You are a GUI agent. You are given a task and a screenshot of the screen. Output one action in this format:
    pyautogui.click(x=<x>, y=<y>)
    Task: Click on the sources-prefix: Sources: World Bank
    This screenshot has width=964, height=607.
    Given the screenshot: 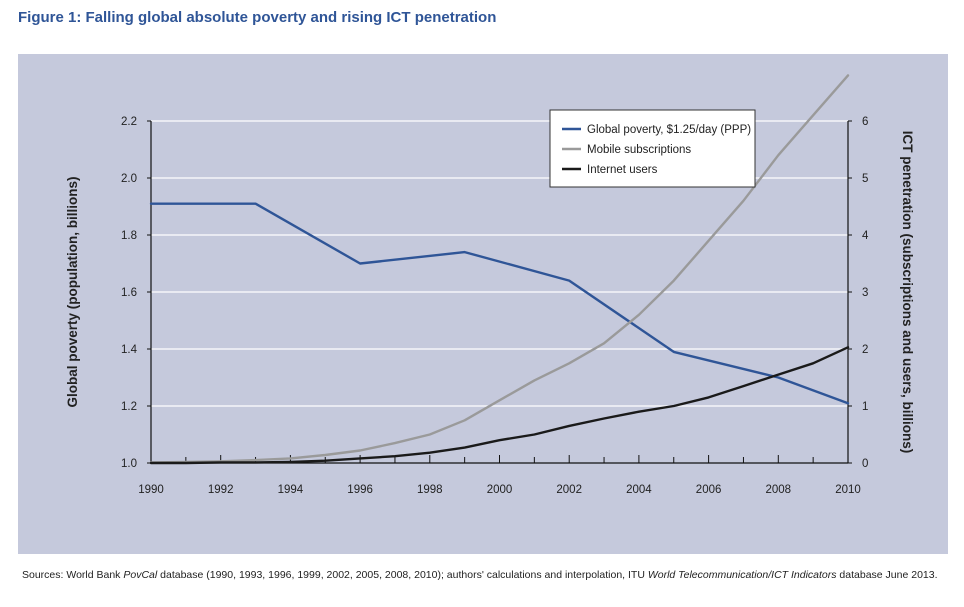 What is the action you would take?
    pyautogui.click(x=73, y=575)
    